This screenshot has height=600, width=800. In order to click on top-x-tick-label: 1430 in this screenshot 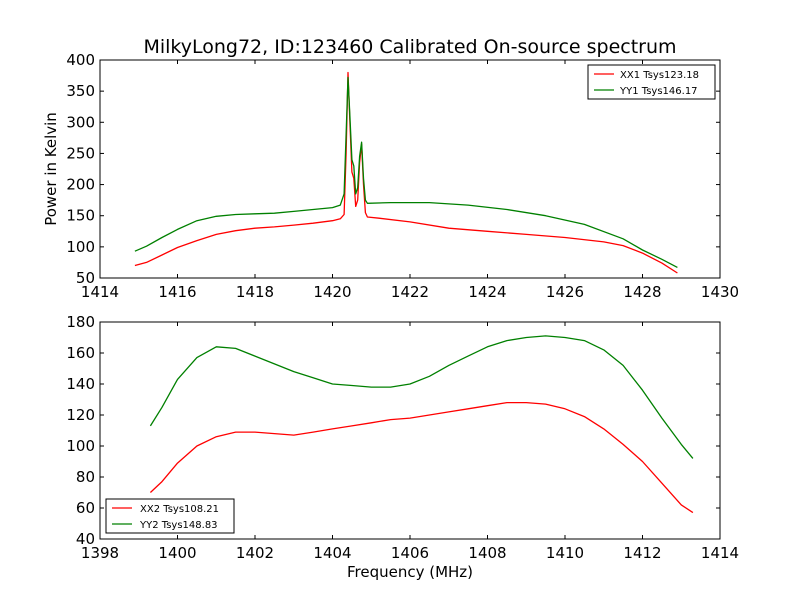, I will do `click(720, 292)`.